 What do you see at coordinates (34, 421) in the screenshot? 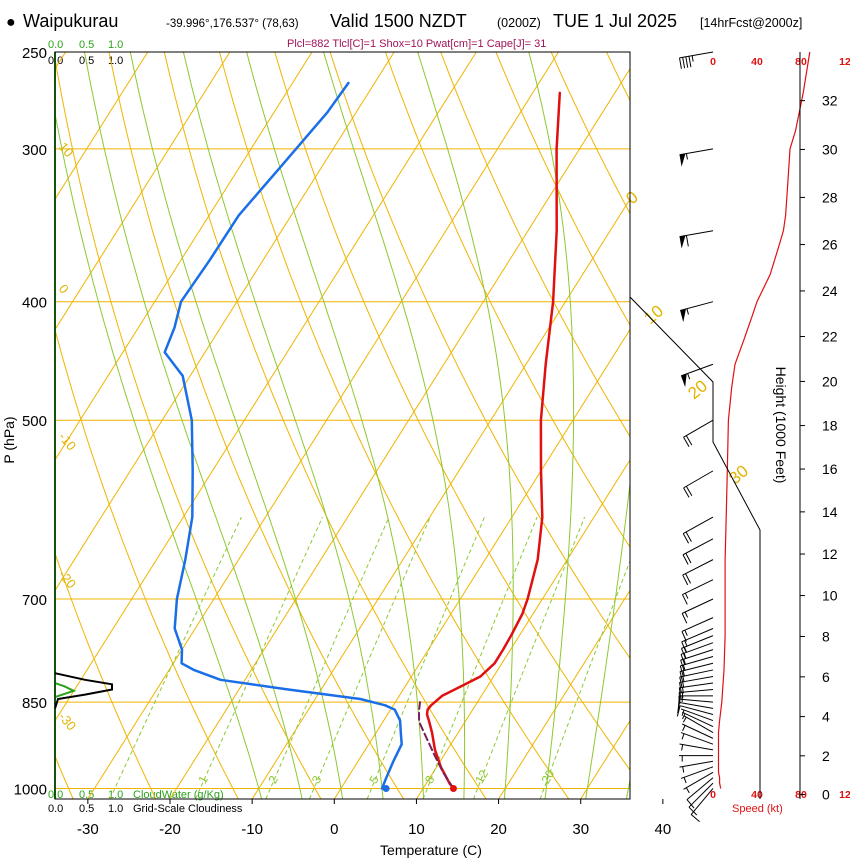
I see `pressure-tick-label: 500` at bounding box center [34, 421].